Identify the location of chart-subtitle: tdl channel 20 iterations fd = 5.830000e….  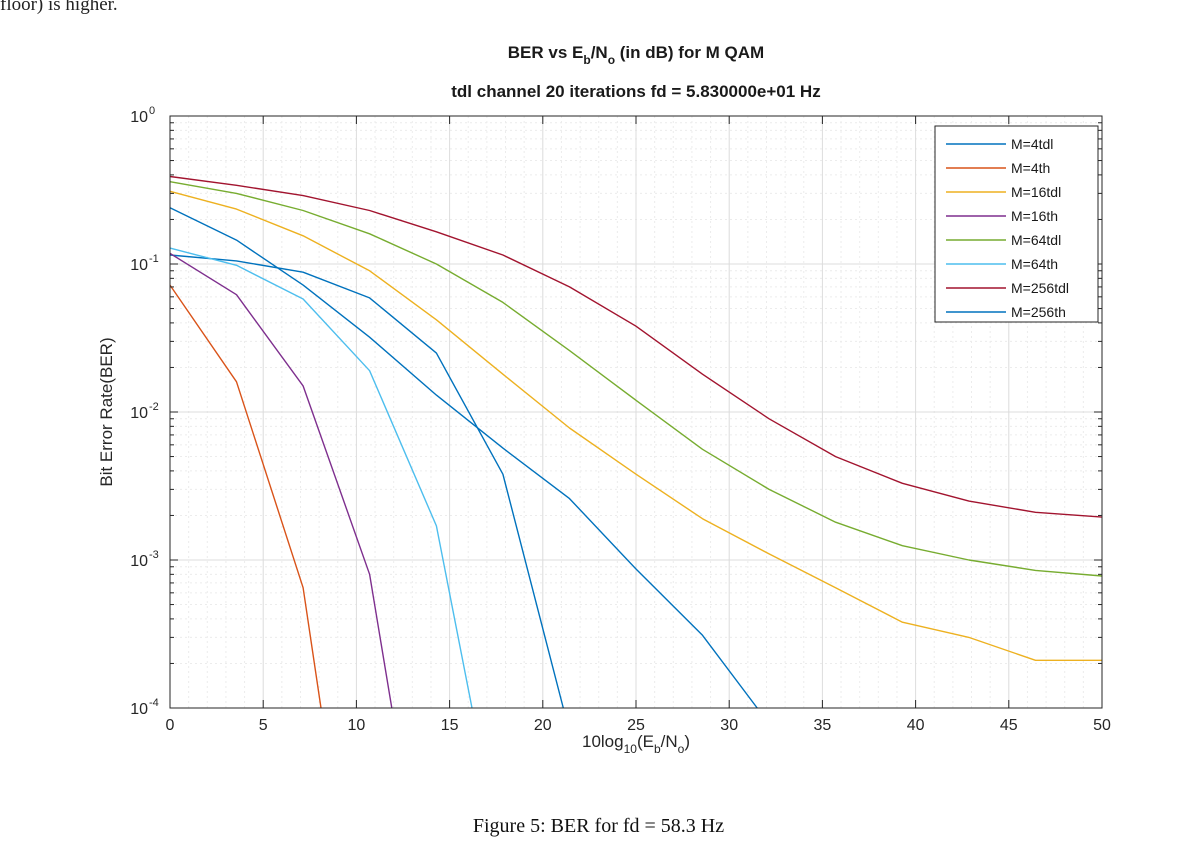
(635, 91).